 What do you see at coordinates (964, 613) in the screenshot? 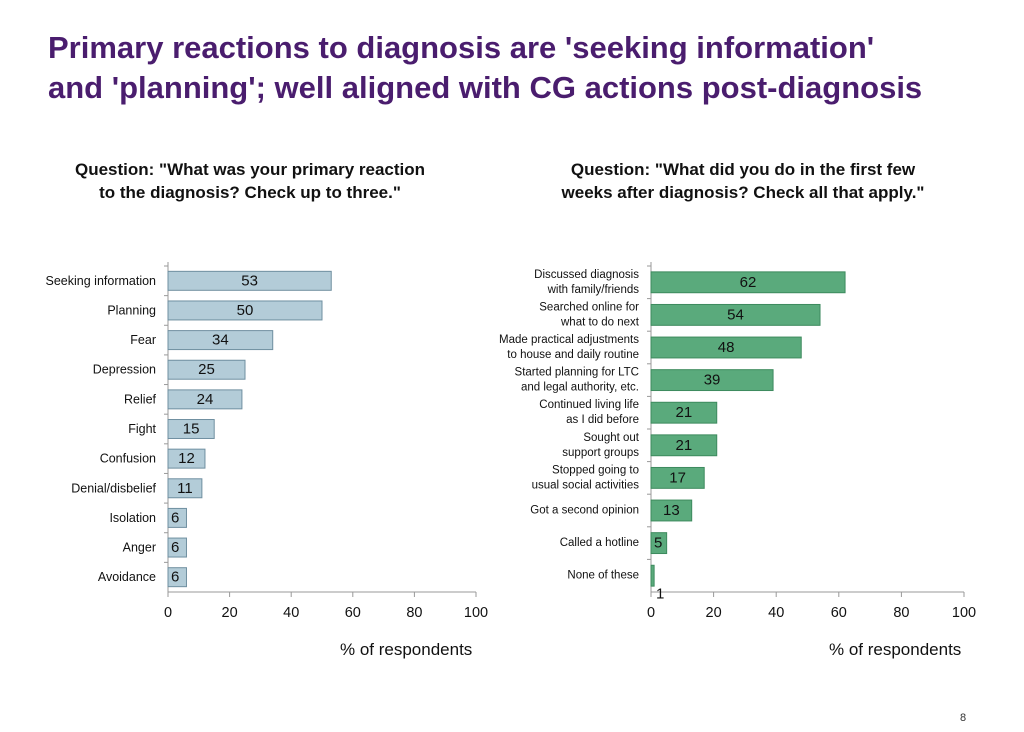
I see `right-x-tick-label: 100` at bounding box center [964, 613].